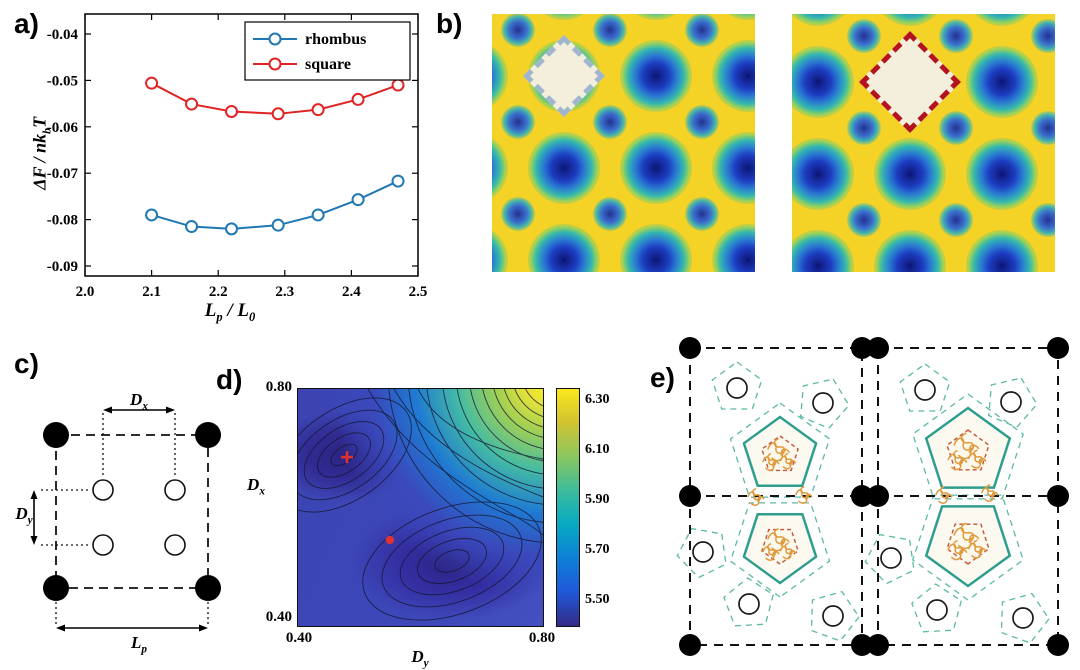  Describe the element at coordinates (351, 292) in the screenshot. I see `x-tick-label: 2.4` at that location.